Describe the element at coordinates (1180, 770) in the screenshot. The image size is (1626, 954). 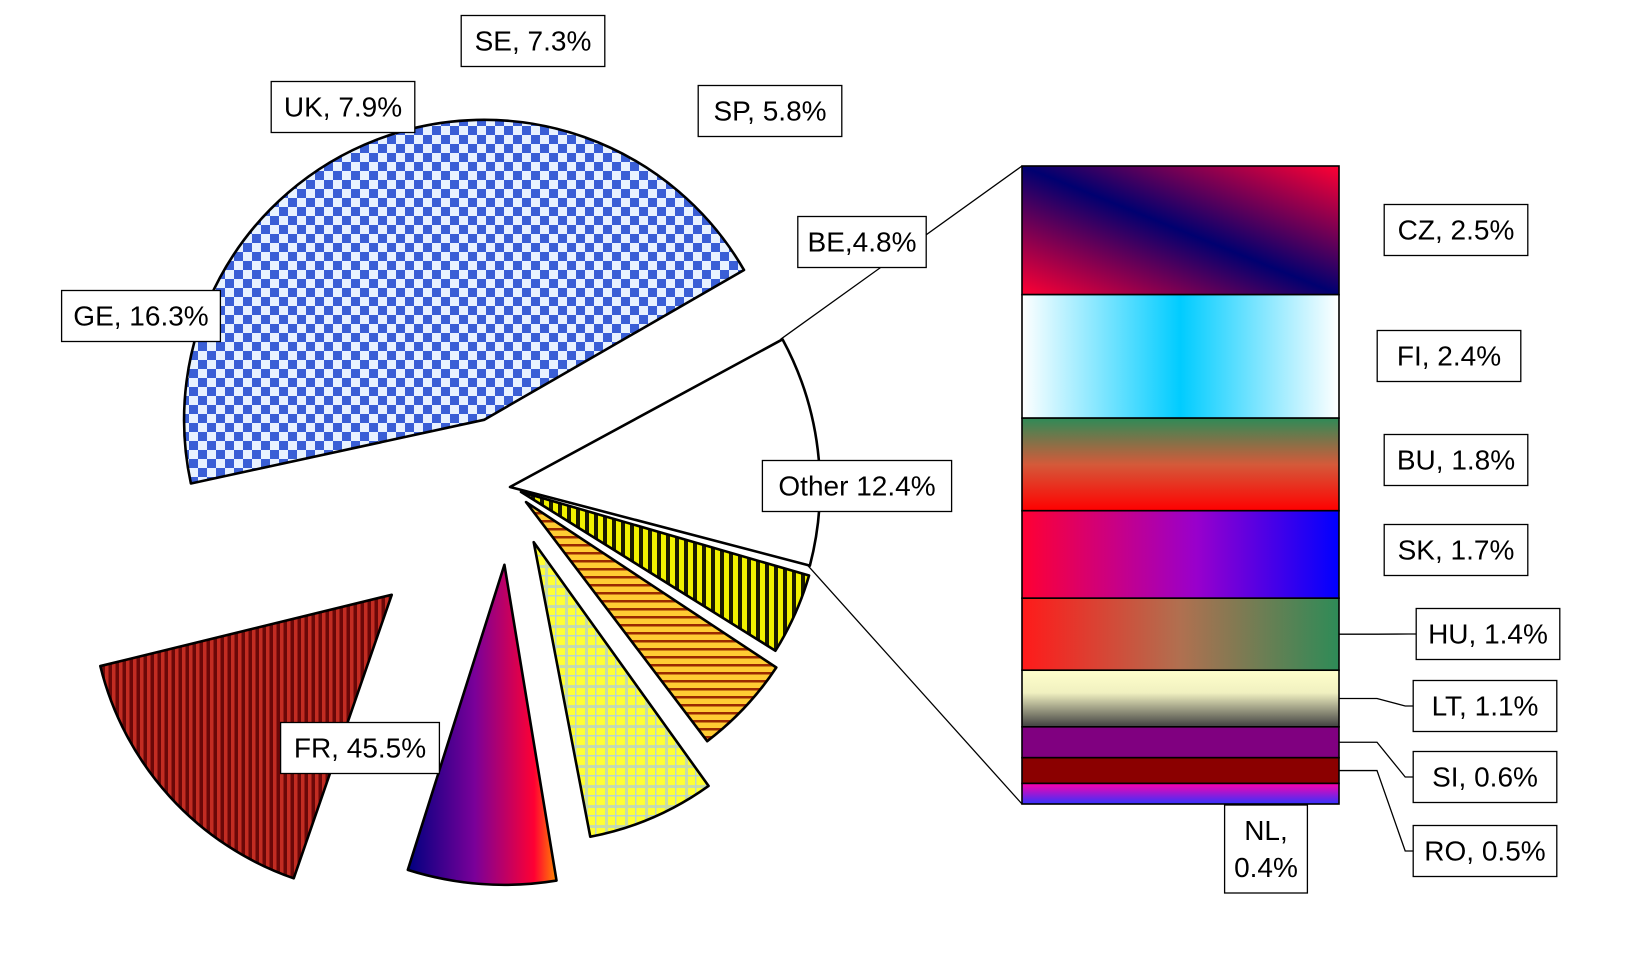
I see `bar-segment-ro` at that location.